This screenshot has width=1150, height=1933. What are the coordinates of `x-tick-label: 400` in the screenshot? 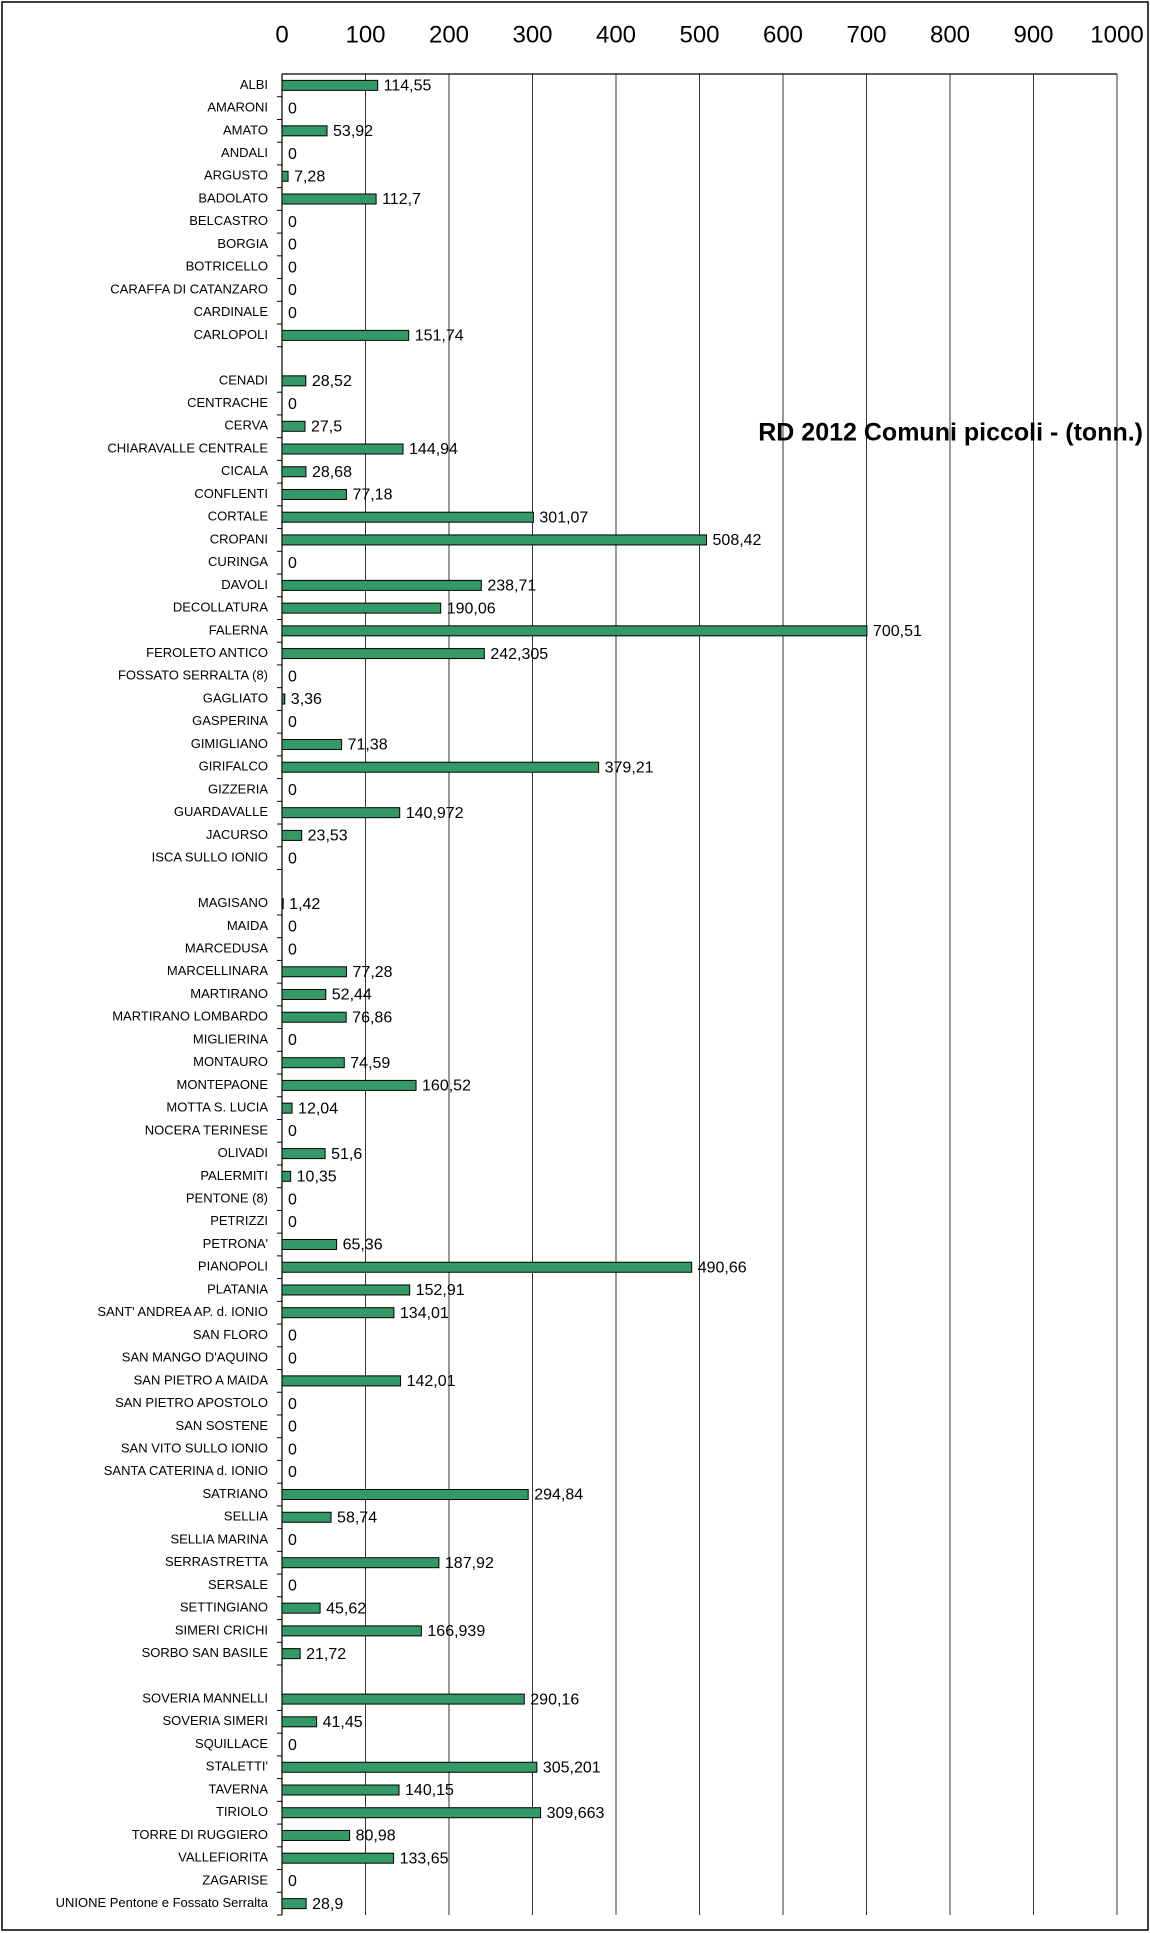 It's located at (616, 34).